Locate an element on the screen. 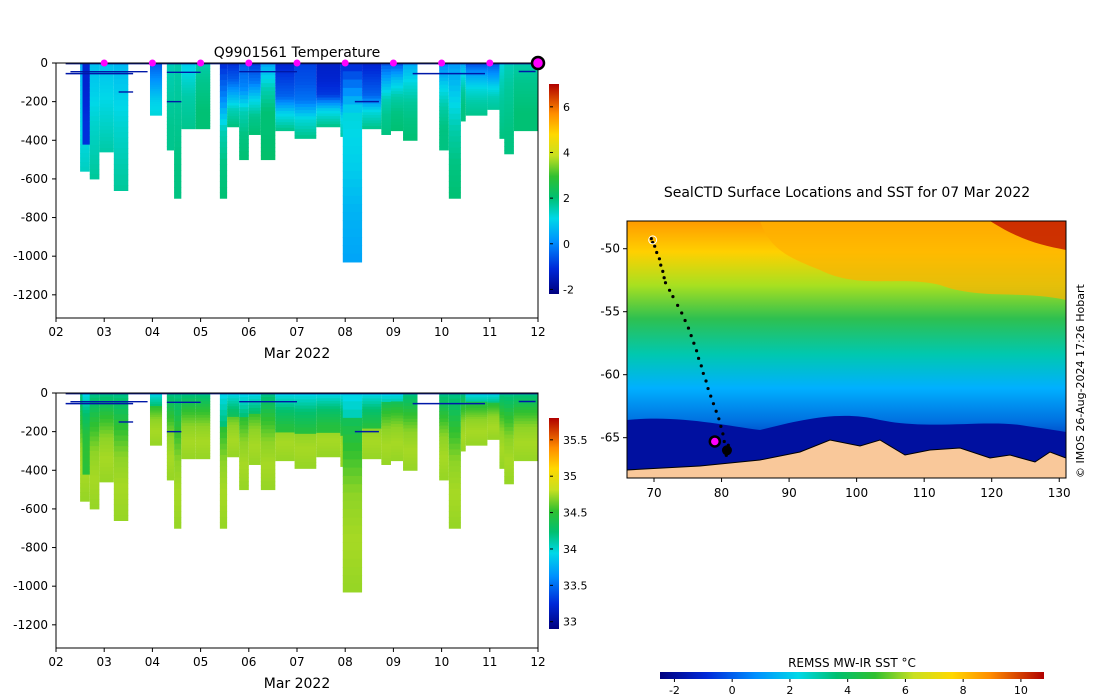  sst-colorbar-tick-label: 4 is located at coordinates (847, 690).